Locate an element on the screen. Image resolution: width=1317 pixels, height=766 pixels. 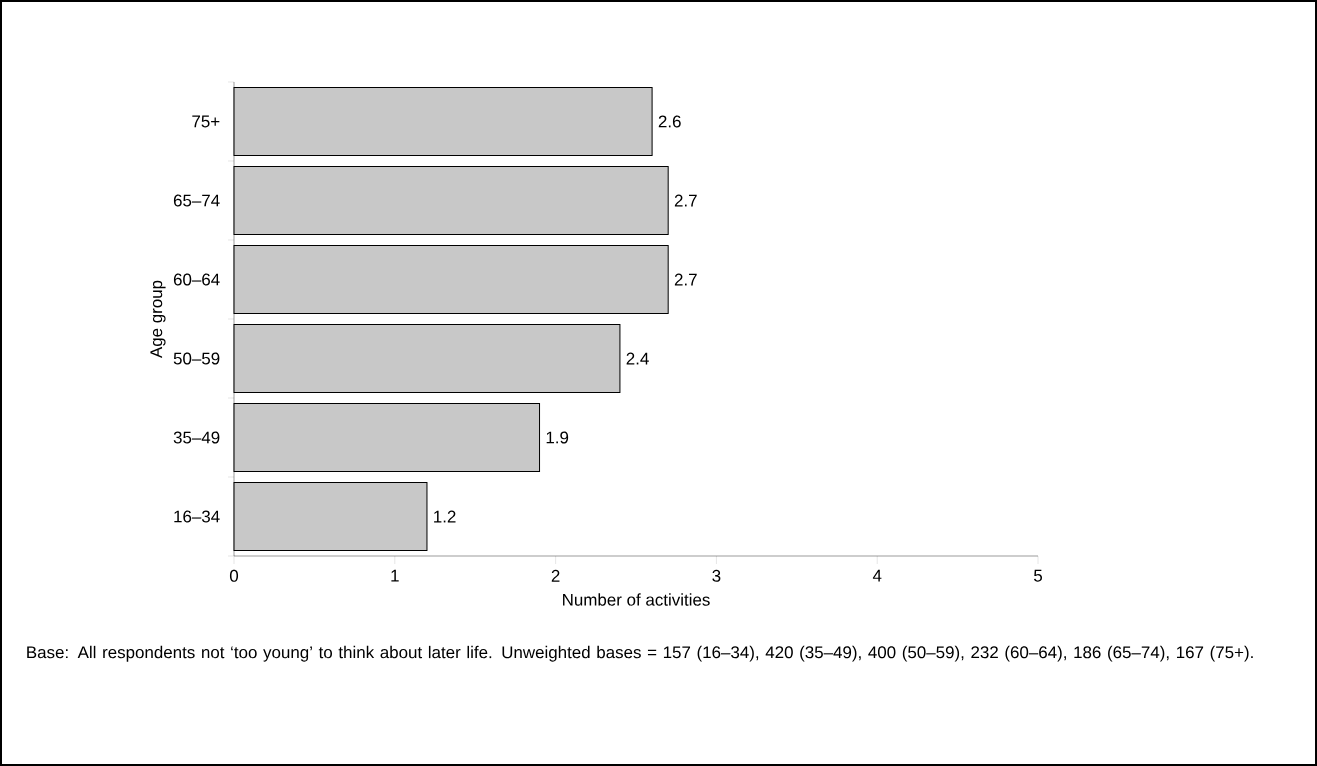
y-tick-label: 16–34 is located at coordinates (197, 516).